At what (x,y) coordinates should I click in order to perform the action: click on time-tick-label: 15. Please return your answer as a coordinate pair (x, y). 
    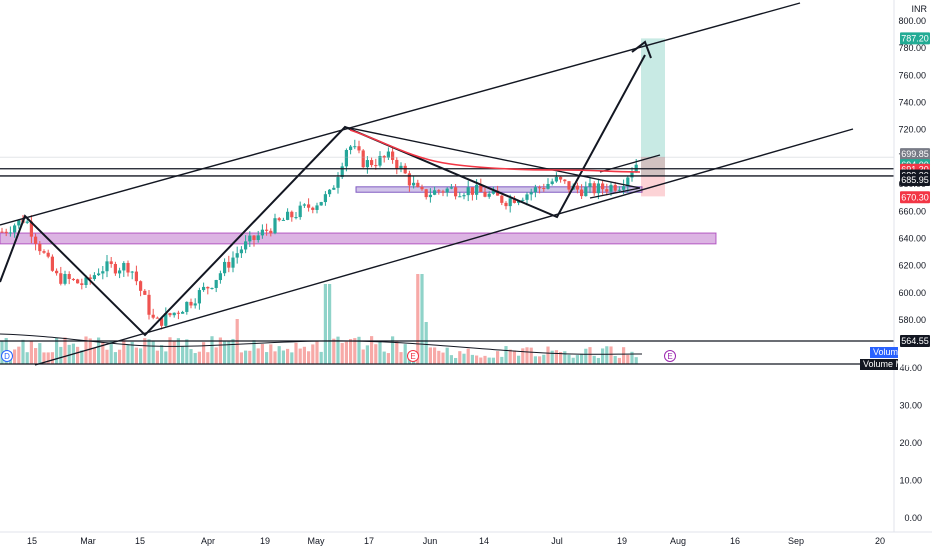
    Looking at the image, I should click on (32, 541).